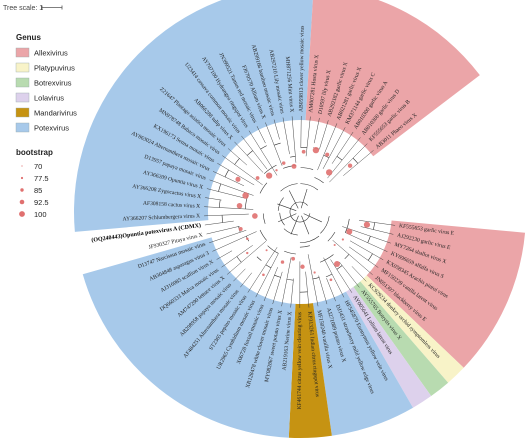 This screenshot has height=441, width=532. What do you see at coordinates (303, 214) in the screenshot?
I see `bootstrap-dots` at bounding box center [303, 214].